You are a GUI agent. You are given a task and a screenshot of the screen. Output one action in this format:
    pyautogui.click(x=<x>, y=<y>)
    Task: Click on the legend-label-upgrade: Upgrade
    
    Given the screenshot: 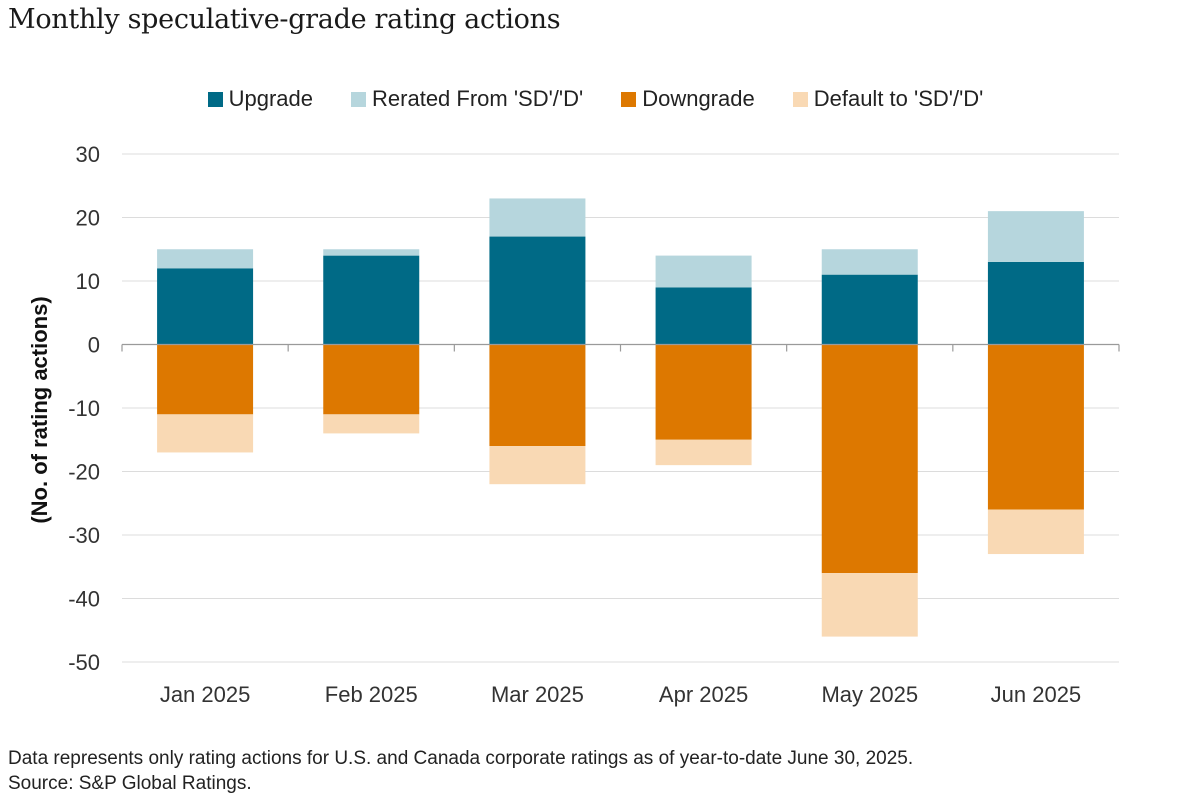 What is the action you would take?
    pyautogui.click(x=271, y=98)
    